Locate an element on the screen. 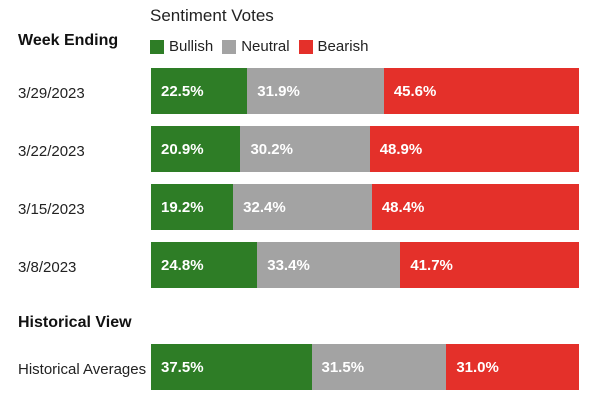  data-label-neutral: 32.4% is located at coordinates (264, 207).